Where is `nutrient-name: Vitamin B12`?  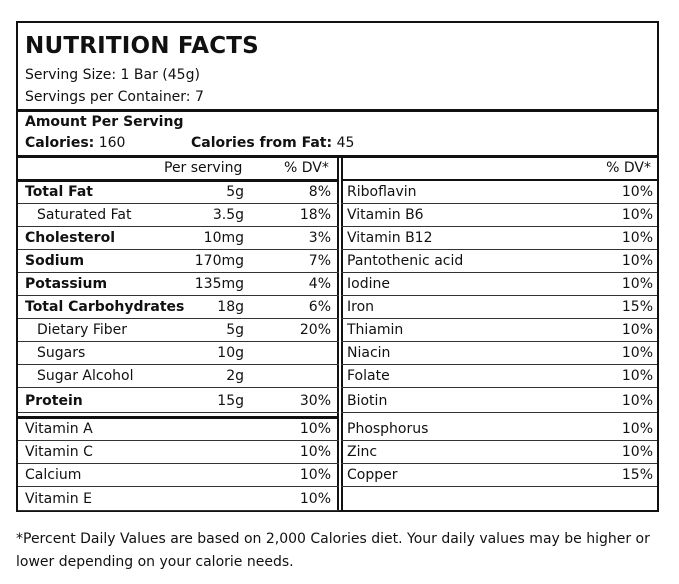 nutrient-name: Vitamin B12 is located at coordinates (390, 238).